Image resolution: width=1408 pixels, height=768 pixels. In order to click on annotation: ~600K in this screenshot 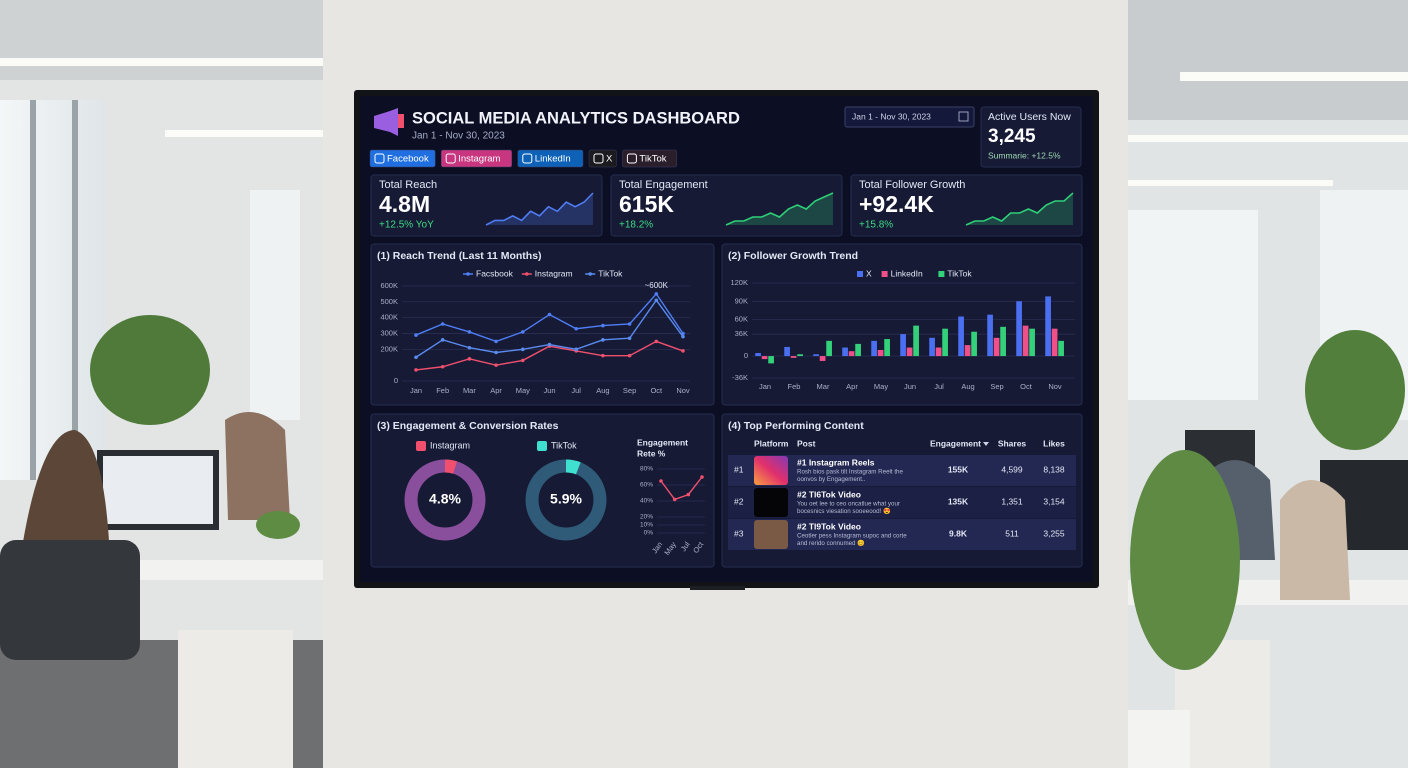, I will do `click(657, 285)`.